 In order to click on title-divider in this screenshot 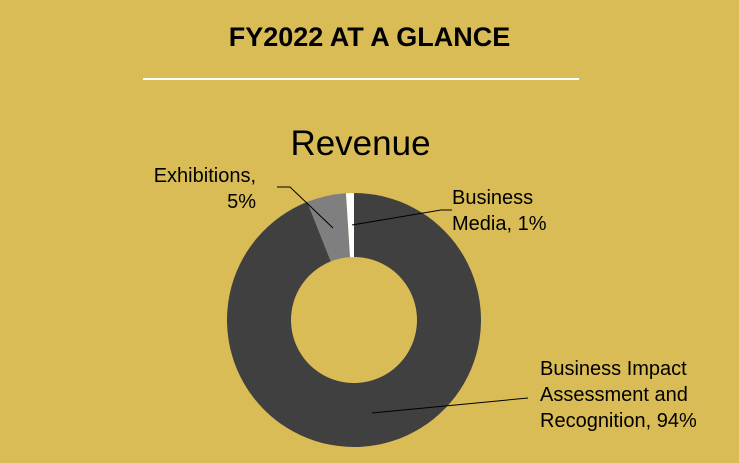, I will do `click(361, 79)`.